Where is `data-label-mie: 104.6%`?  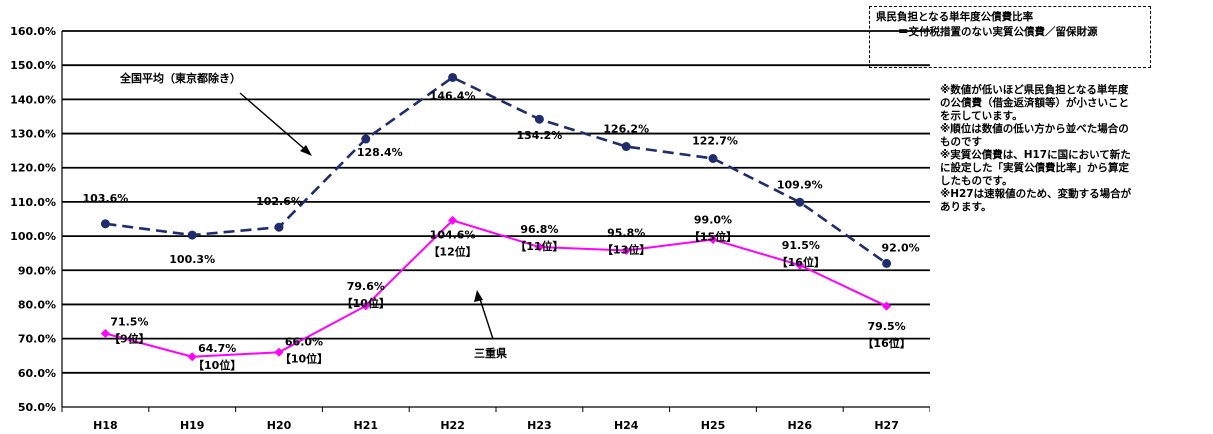
data-label-mie: 104.6% is located at coordinates (453, 234).